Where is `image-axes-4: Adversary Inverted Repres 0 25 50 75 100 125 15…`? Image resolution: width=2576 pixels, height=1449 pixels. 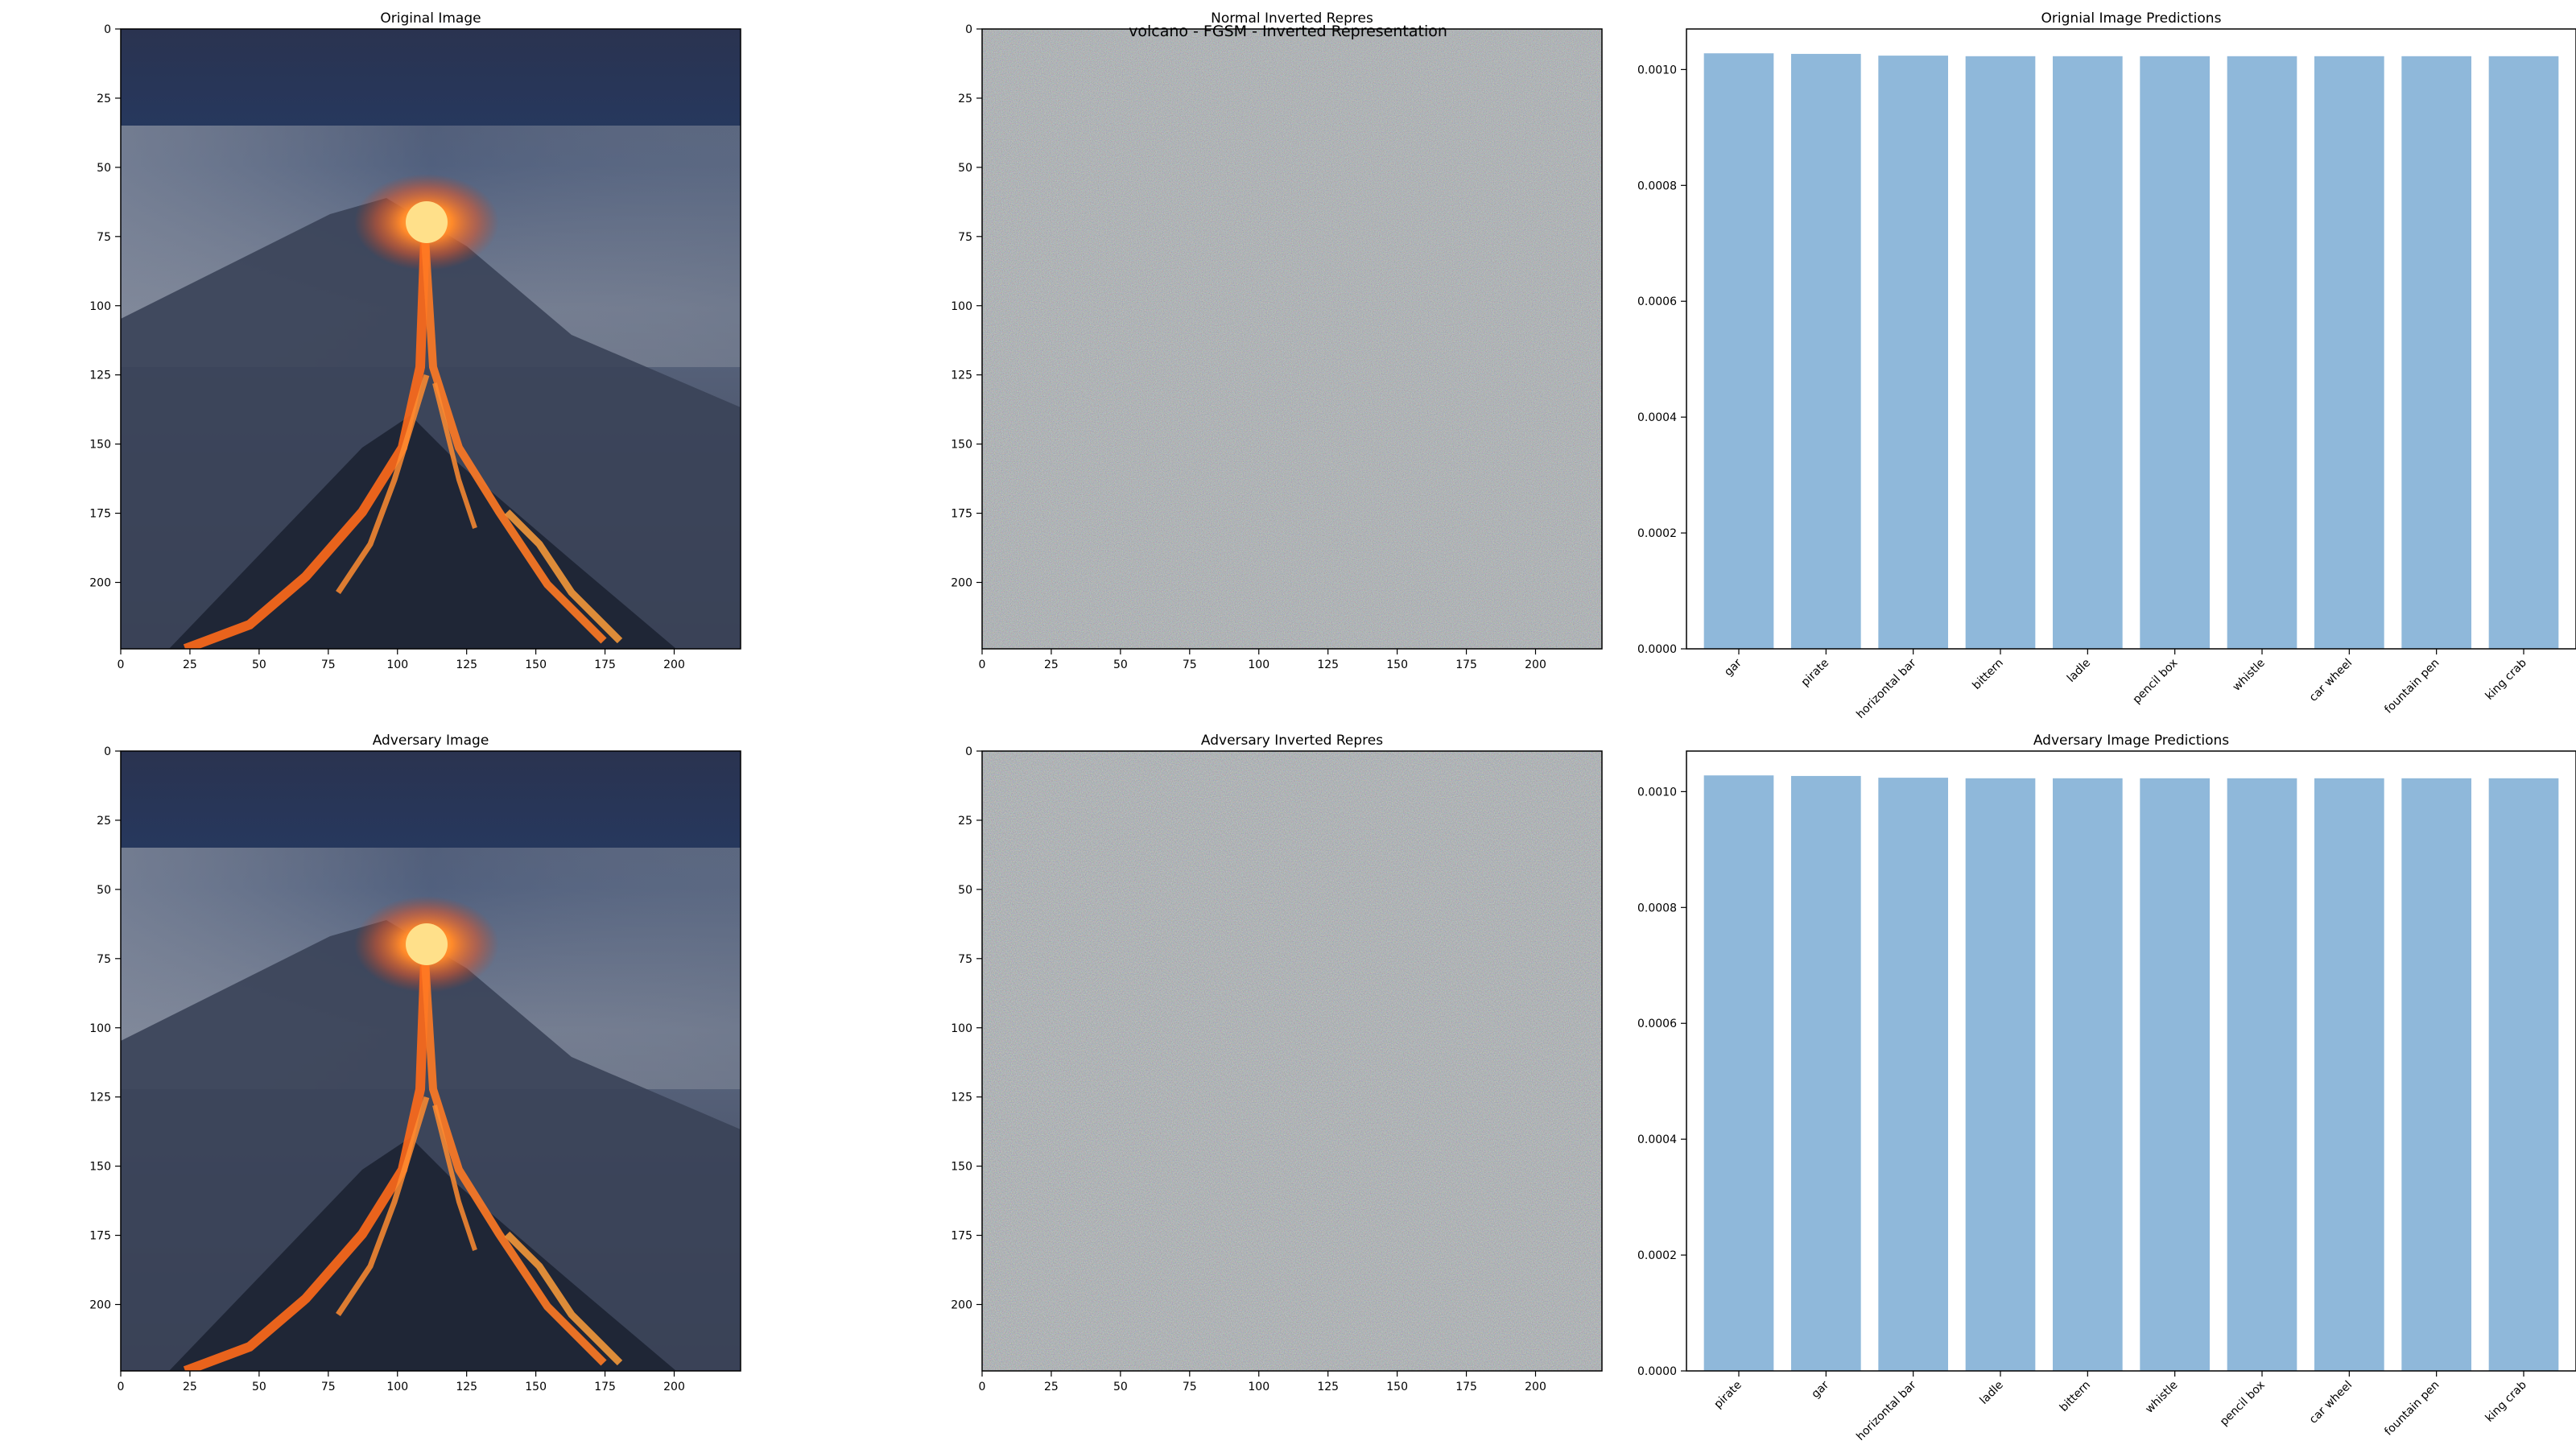
image-axes-4: Adversary Inverted Repres 0 25 50 75 100 125 15… is located at coordinates (1277, 1063).